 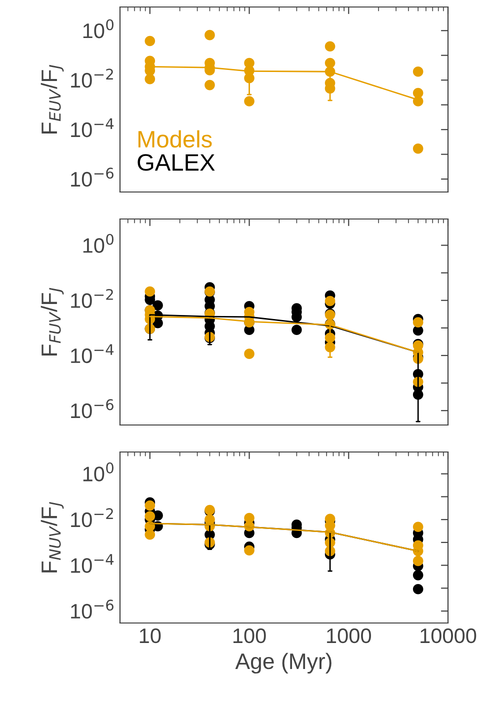 I want to click on x-tick-label: 10, so click(x=150, y=636).